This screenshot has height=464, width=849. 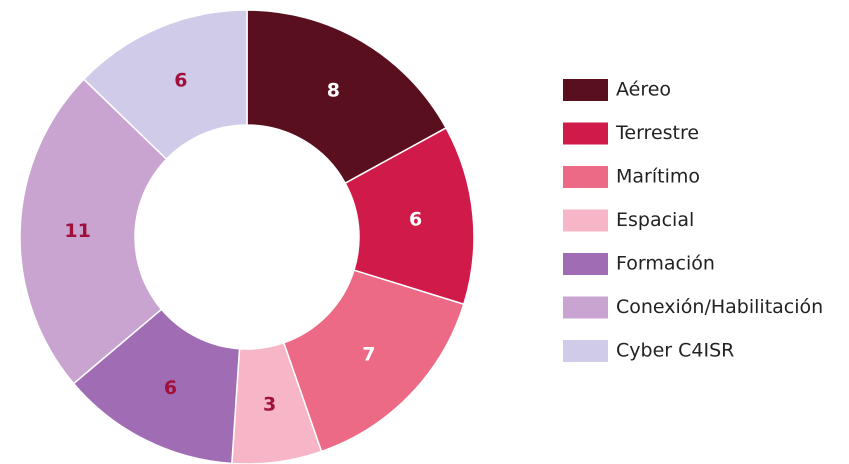 What do you see at coordinates (655, 220) in the screenshot?
I see `legend-label: Espacial` at bounding box center [655, 220].